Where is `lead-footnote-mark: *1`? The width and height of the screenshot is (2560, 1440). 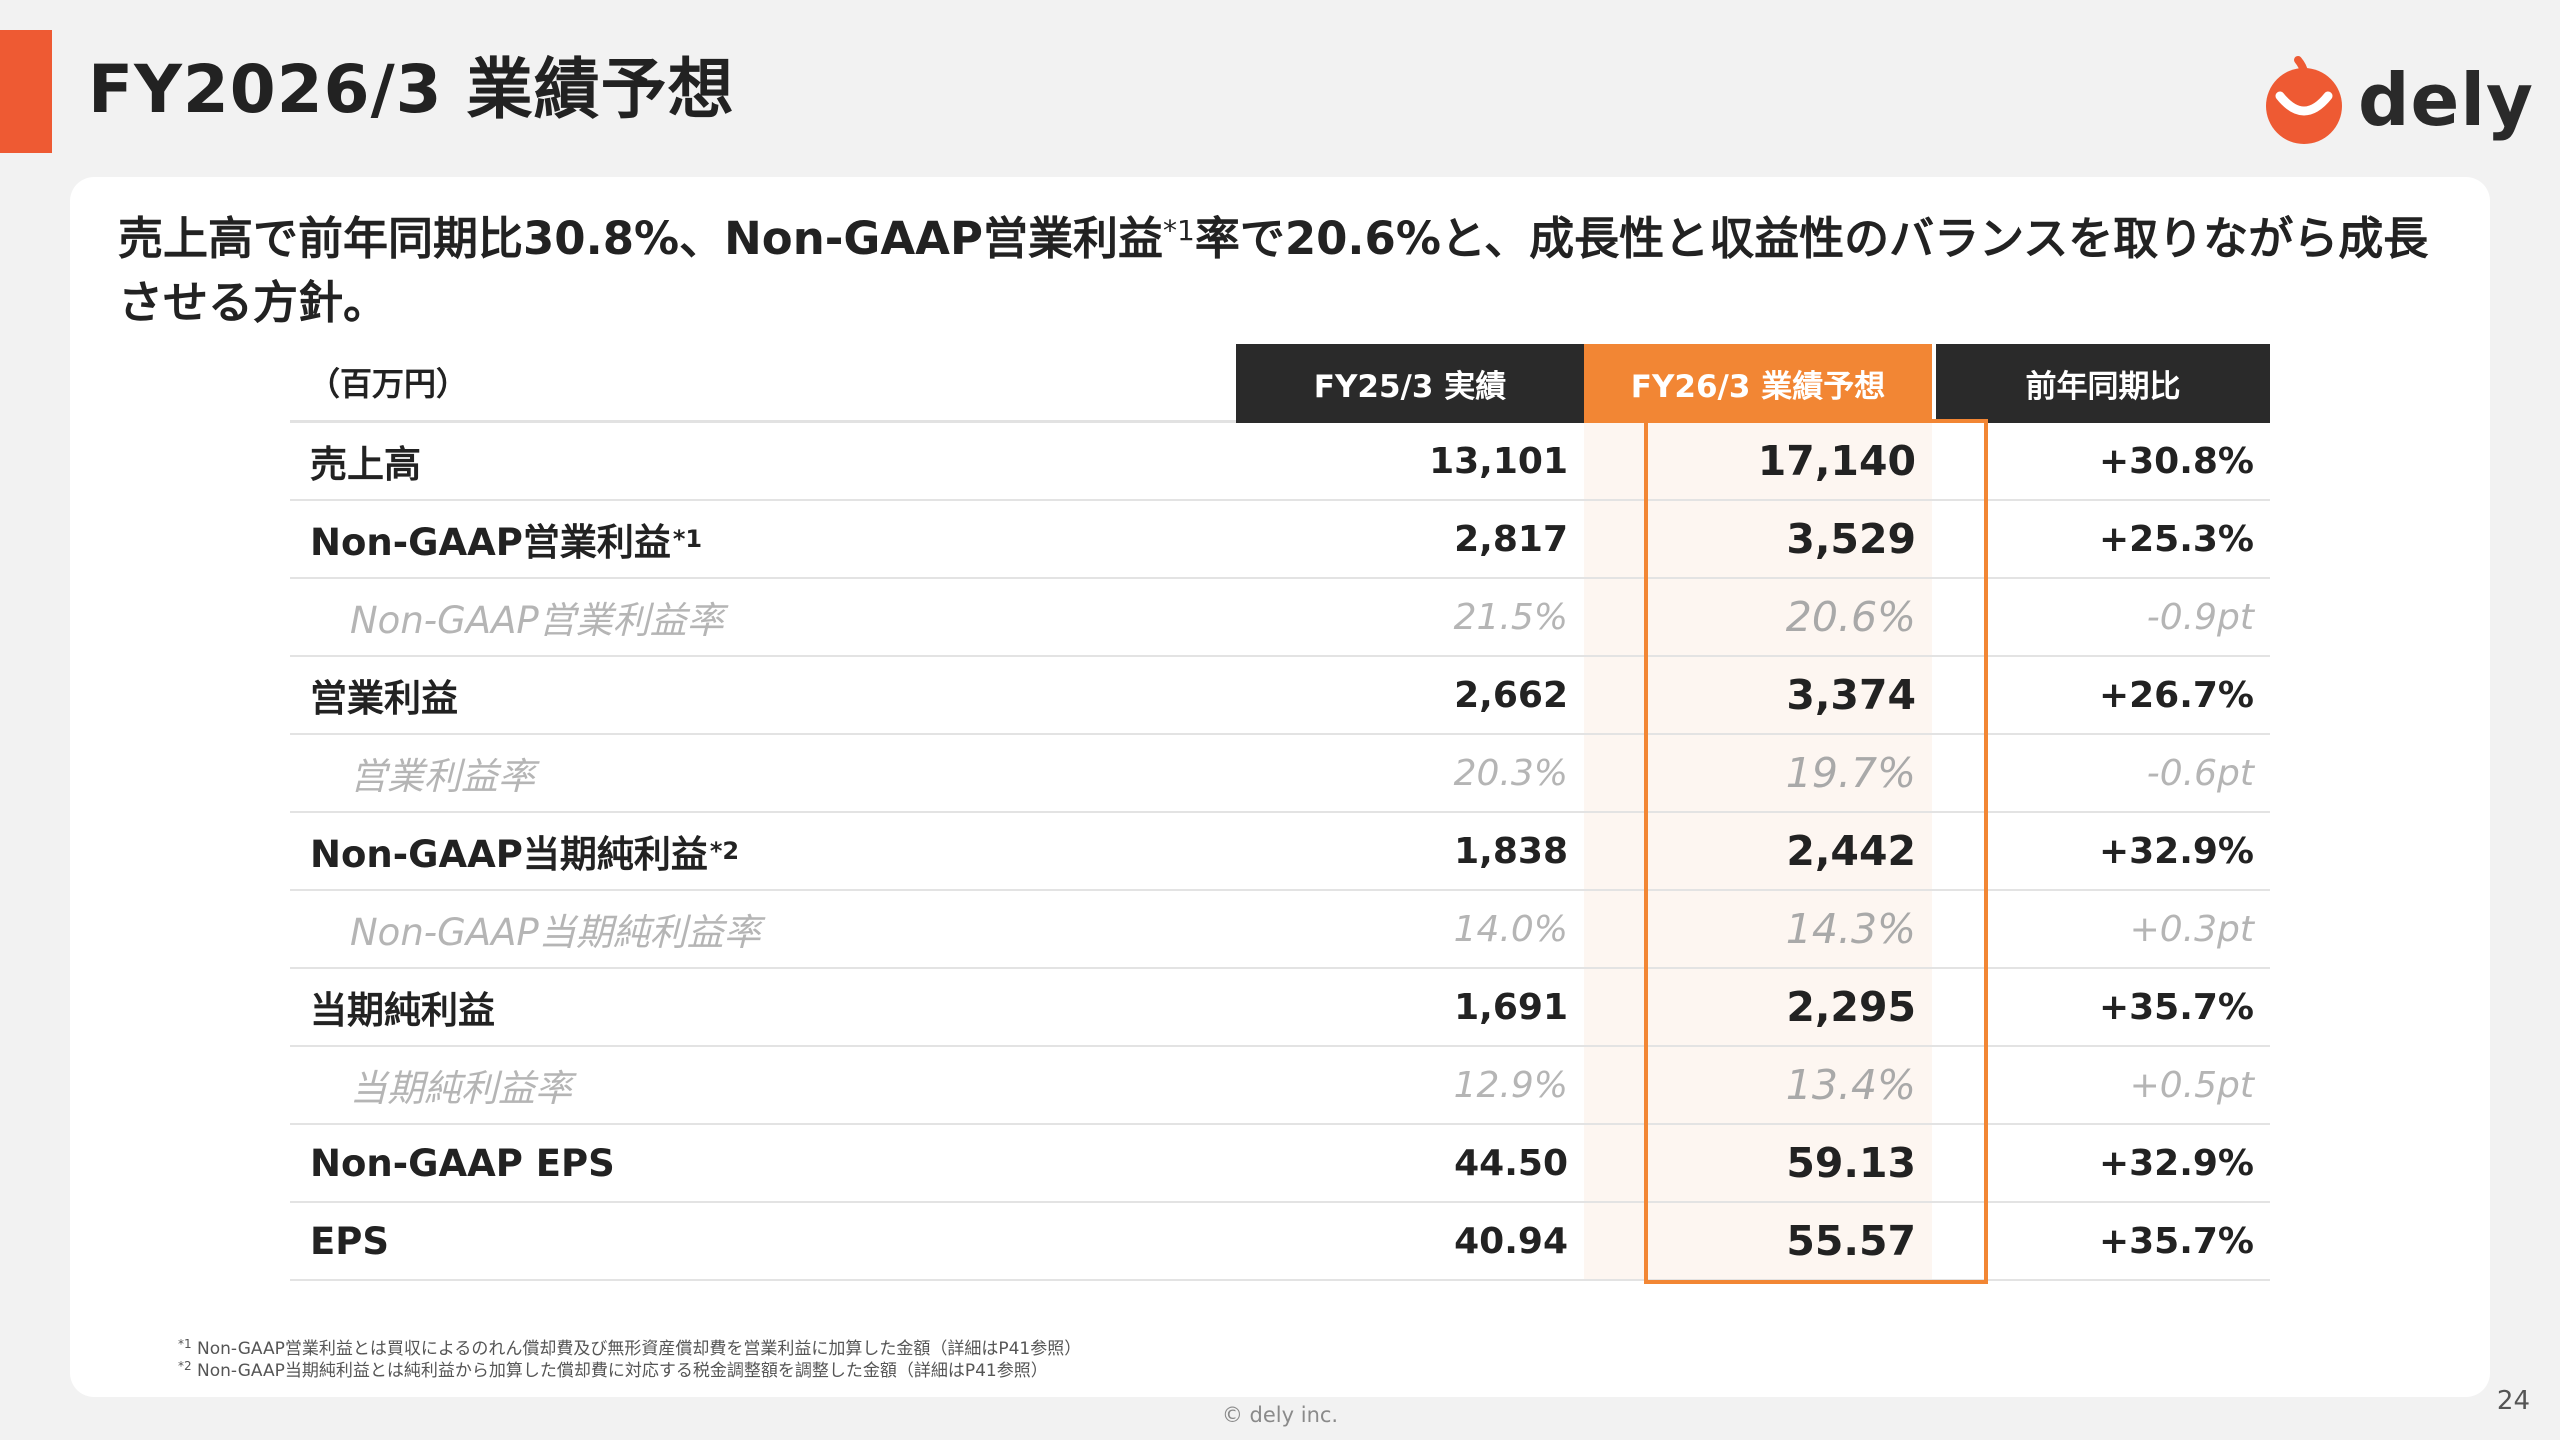
lead-footnote-mark: *1 is located at coordinates (1178, 230).